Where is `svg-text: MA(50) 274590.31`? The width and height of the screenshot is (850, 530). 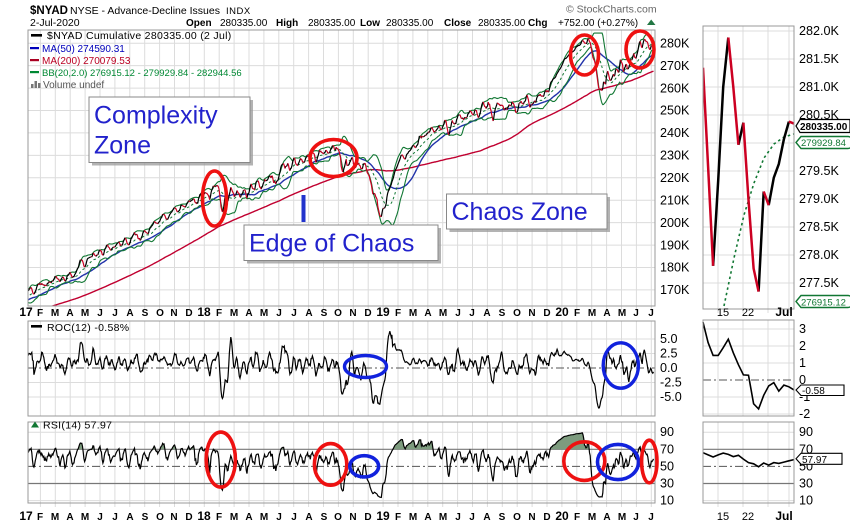 svg-text: MA(50) 274590.31 is located at coordinates (83, 49).